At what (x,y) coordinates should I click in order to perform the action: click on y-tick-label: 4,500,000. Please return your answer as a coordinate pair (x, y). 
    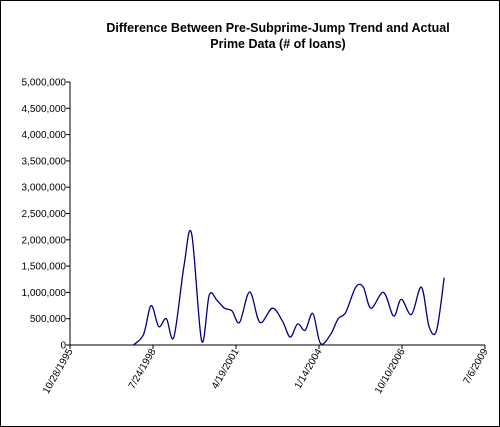
    Looking at the image, I should click on (44, 109).